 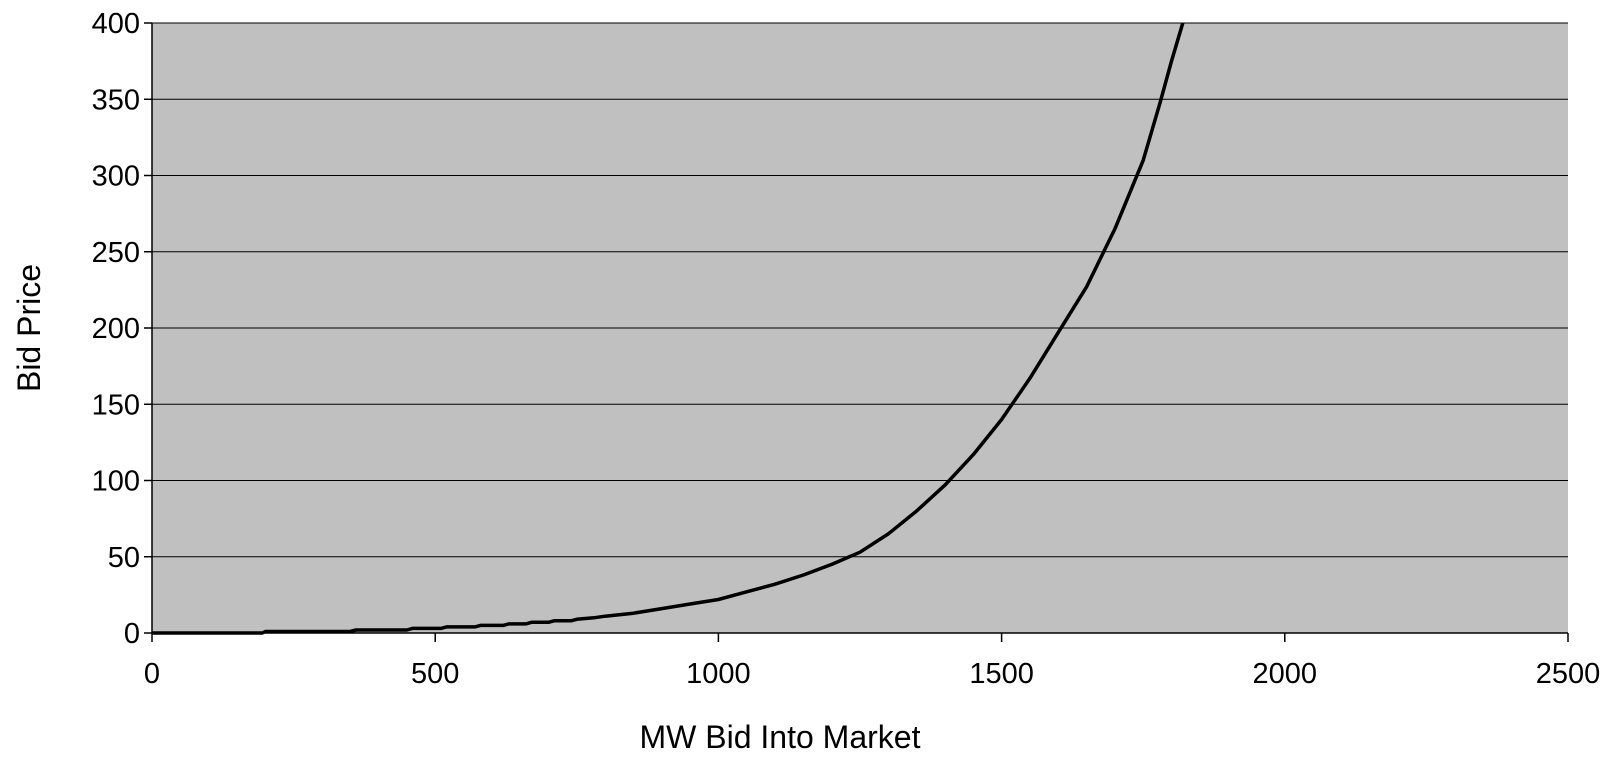 I want to click on x-tick-label-2000: 2000, so click(x=1285, y=674).